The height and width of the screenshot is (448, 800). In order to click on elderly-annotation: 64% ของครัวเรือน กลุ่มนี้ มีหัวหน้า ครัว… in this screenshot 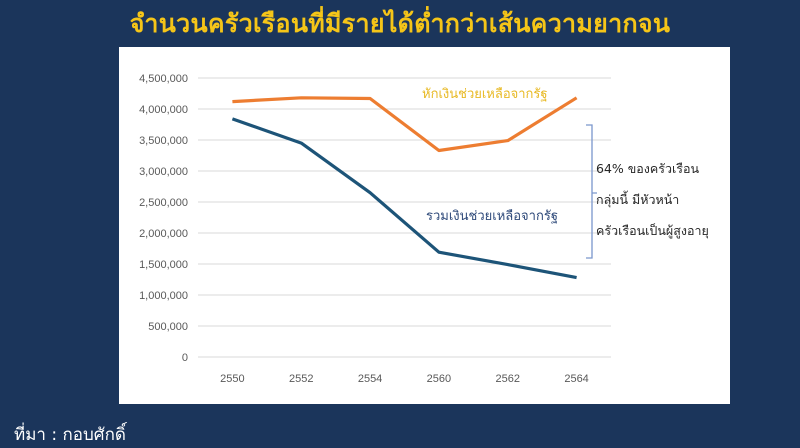, I will do `click(652, 199)`.